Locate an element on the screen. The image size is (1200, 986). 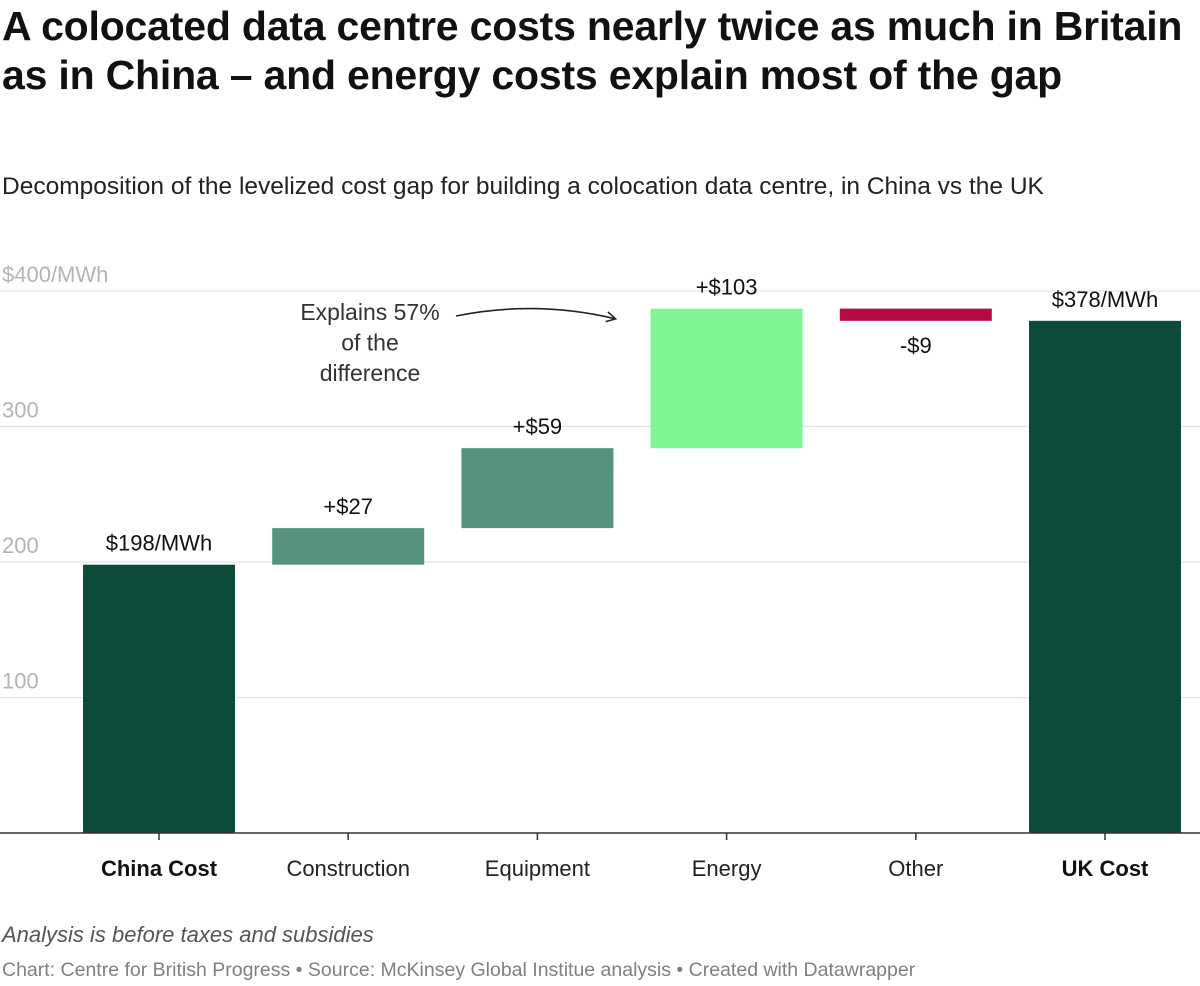
bar-other is located at coordinates (915, 314).